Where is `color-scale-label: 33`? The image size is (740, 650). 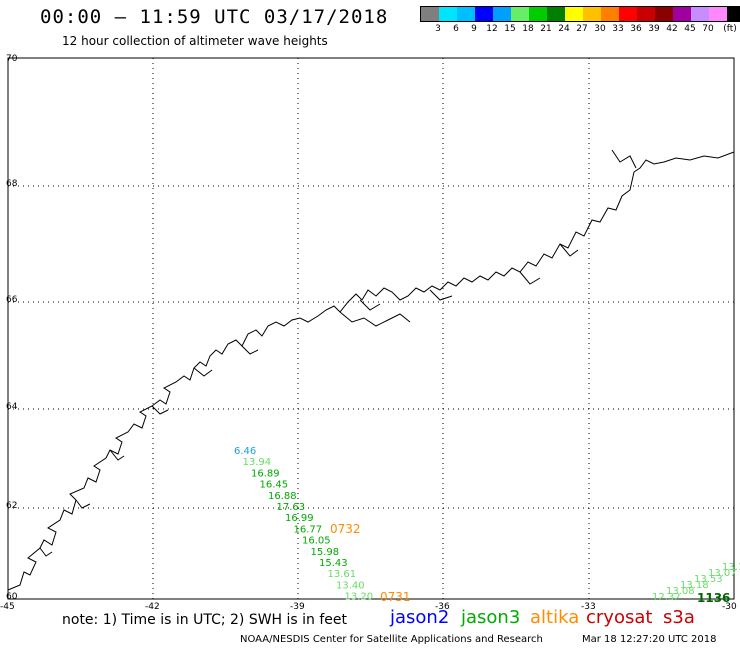 color-scale-label: 33 is located at coordinates (618, 29).